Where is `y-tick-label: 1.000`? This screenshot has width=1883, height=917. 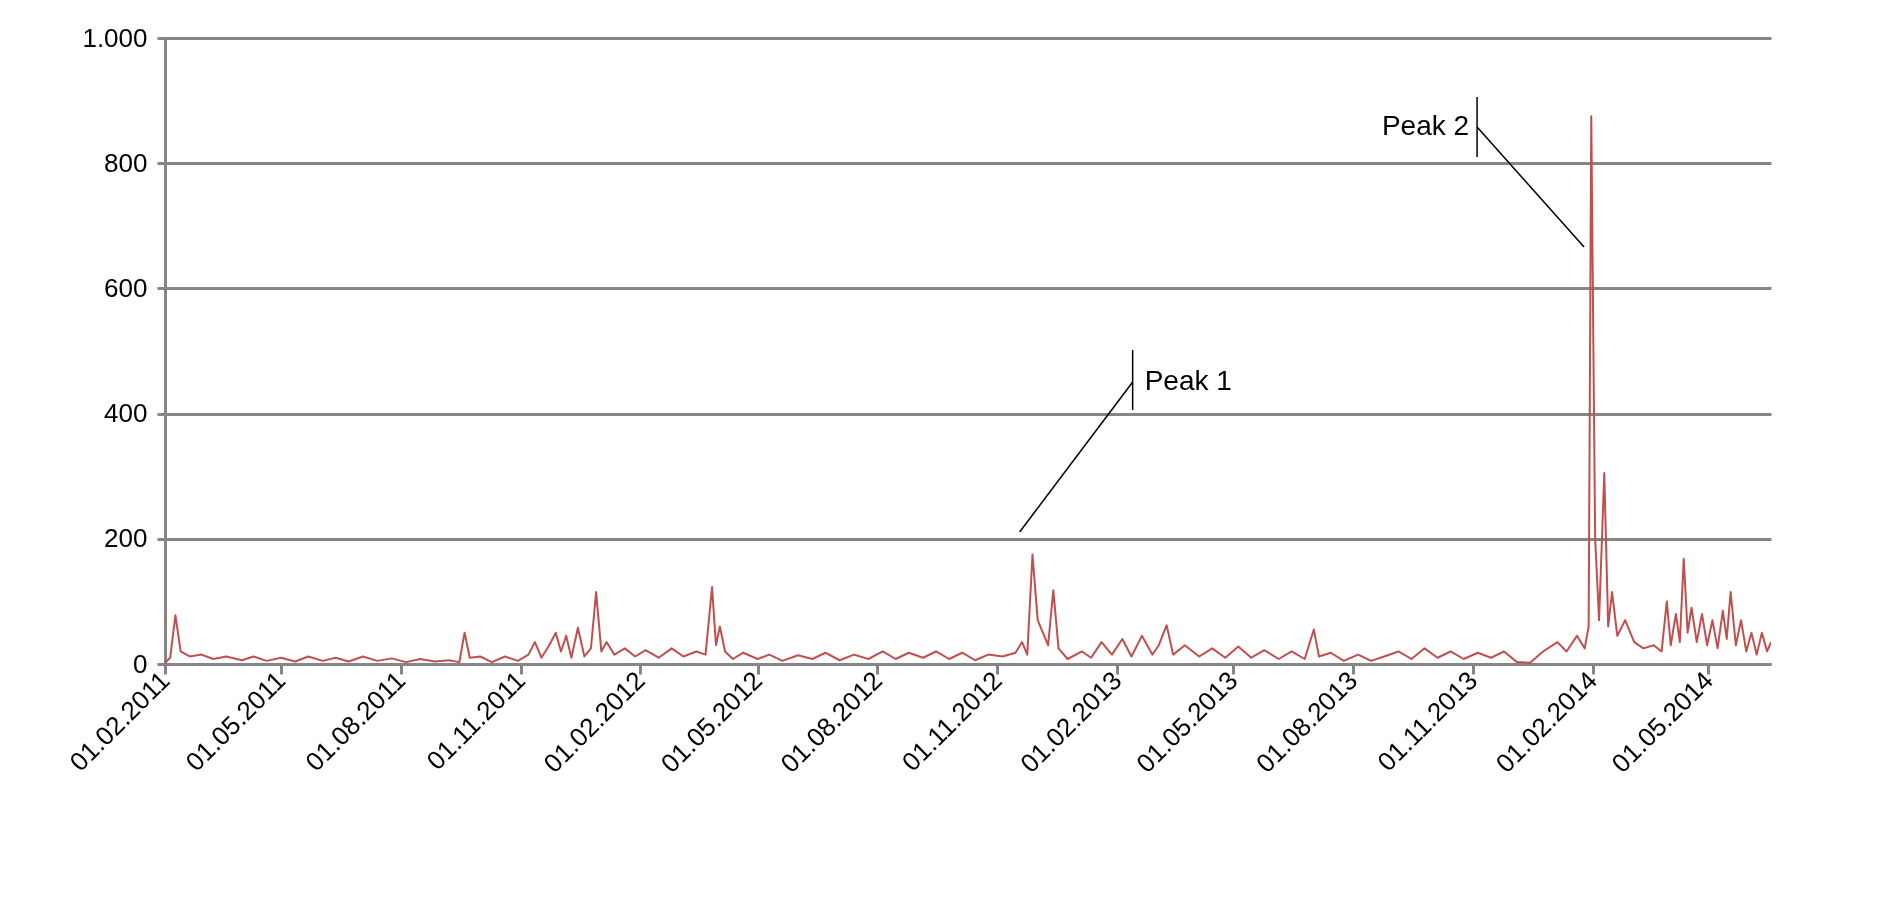 y-tick-label: 1.000 is located at coordinates (115, 37).